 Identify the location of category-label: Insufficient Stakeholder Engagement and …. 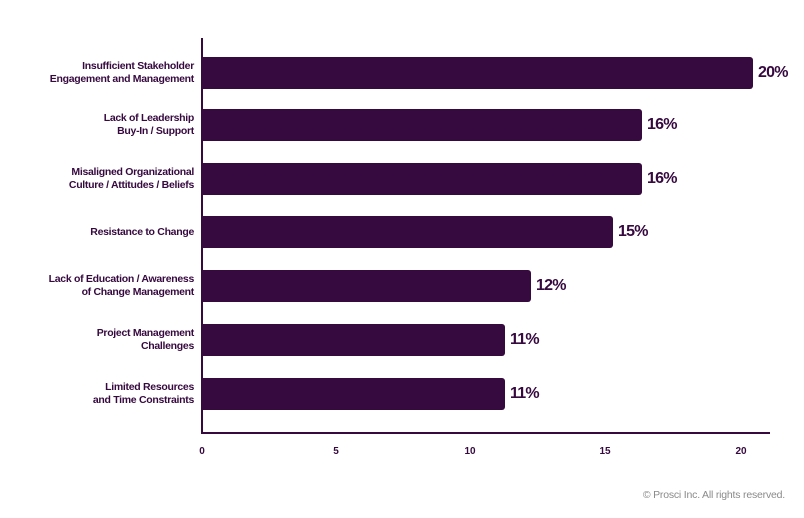
(122, 72).